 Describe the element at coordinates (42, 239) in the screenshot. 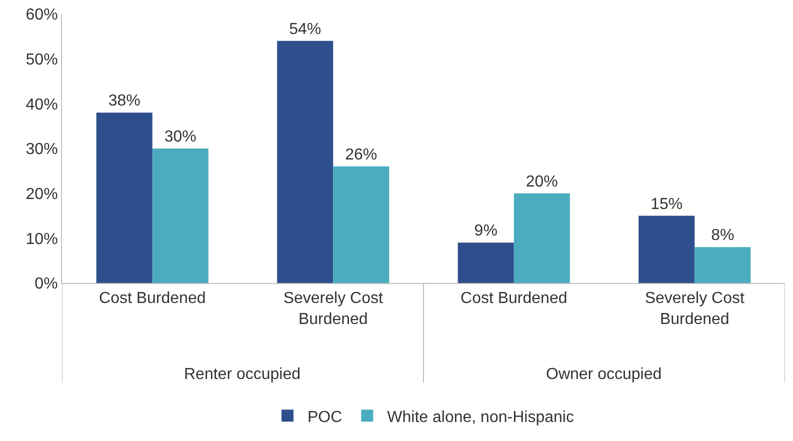

I see `y-tick-label: 10%` at that location.